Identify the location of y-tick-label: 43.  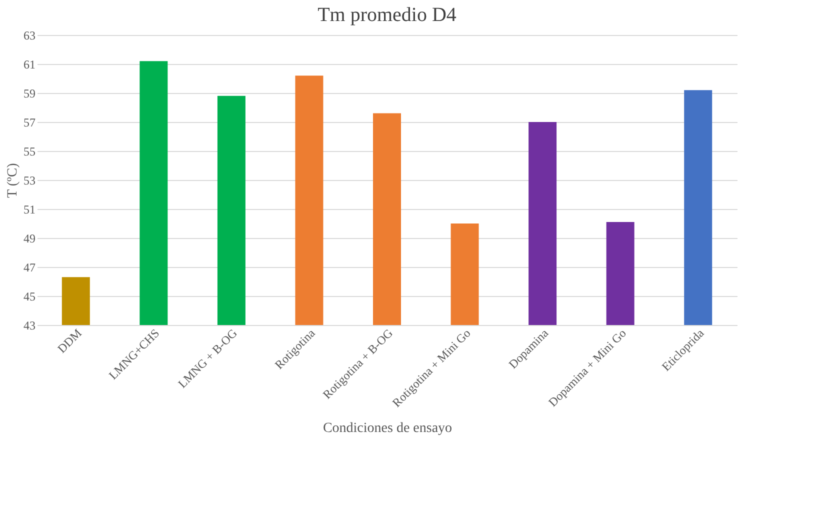
(30, 325).